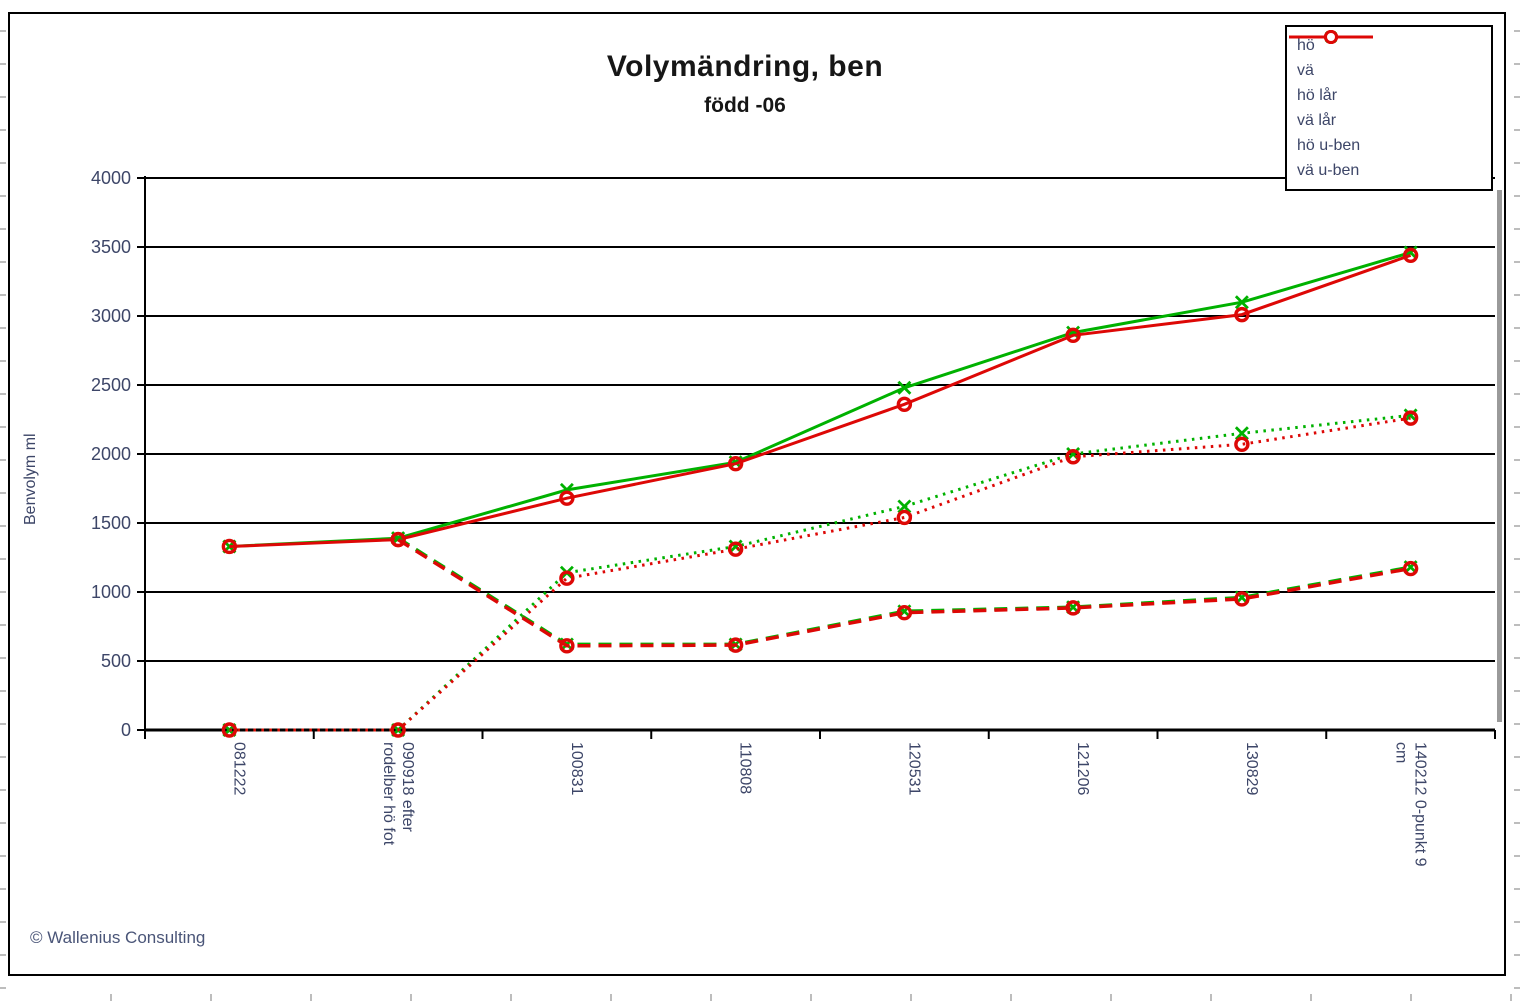 The height and width of the screenshot is (1002, 1520). Describe the element at coordinates (126, 730) in the screenshot. I see `y-tick-label: 0` at that location.